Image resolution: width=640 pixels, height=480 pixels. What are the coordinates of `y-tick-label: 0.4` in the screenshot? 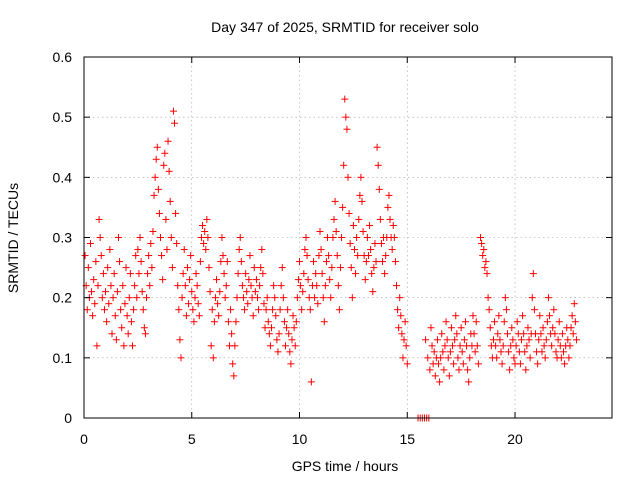 It's located at (63, 177).